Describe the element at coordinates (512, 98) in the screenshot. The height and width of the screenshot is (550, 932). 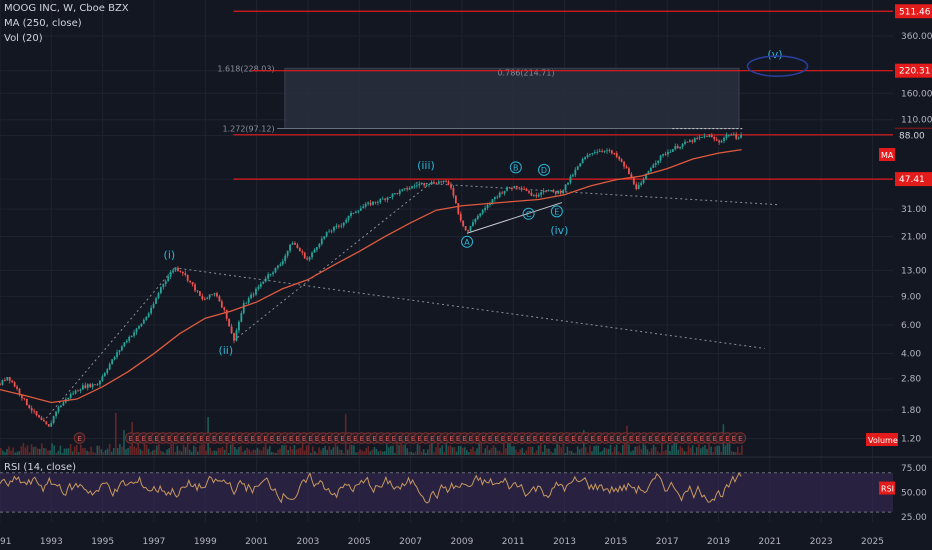
I see `fibonacci-zone` at that location.